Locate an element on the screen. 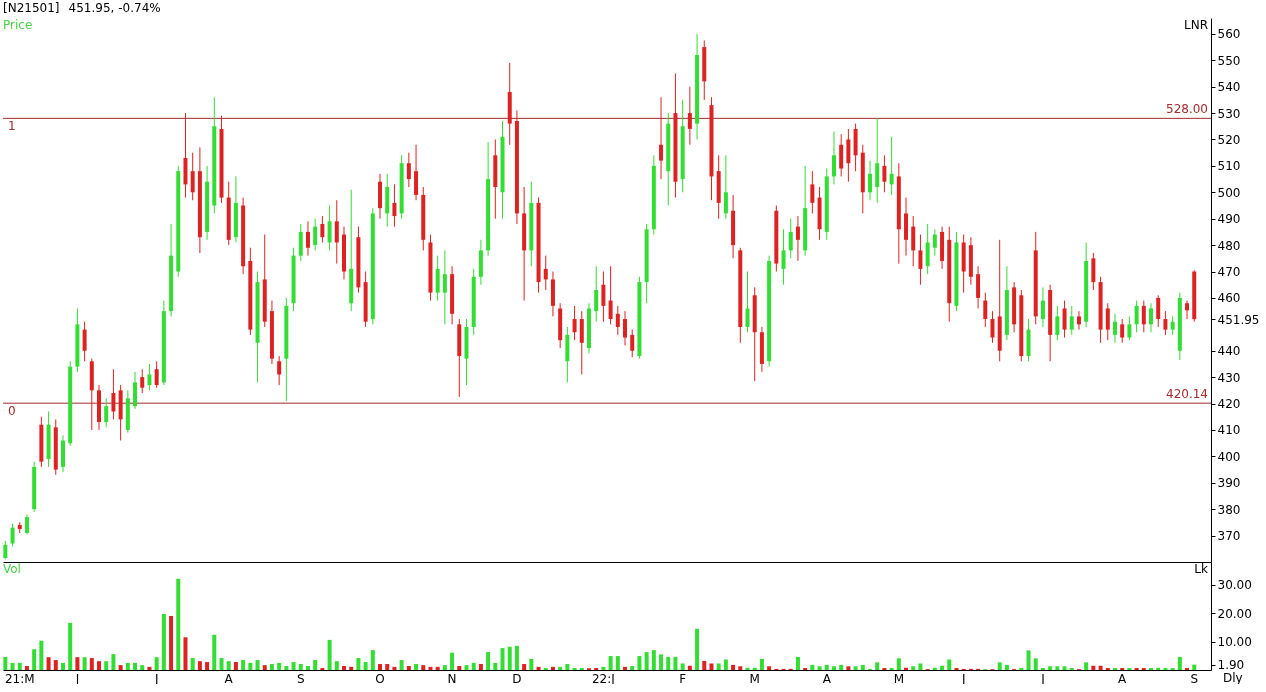 The image size is (1266, 692). ref-line-label: 528.00 is located at coordinates (1187, 109).